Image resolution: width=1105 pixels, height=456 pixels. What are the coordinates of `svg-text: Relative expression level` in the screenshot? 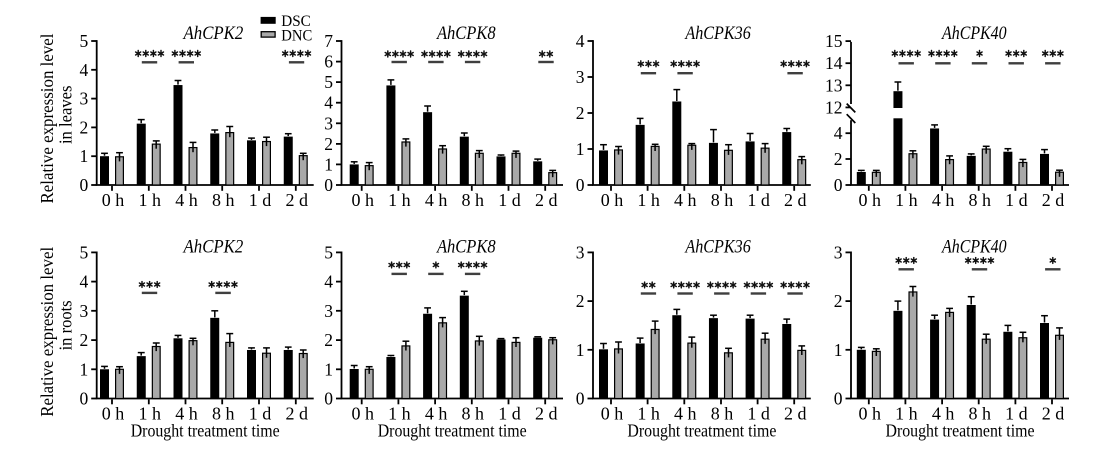 It's located at (47, 332).